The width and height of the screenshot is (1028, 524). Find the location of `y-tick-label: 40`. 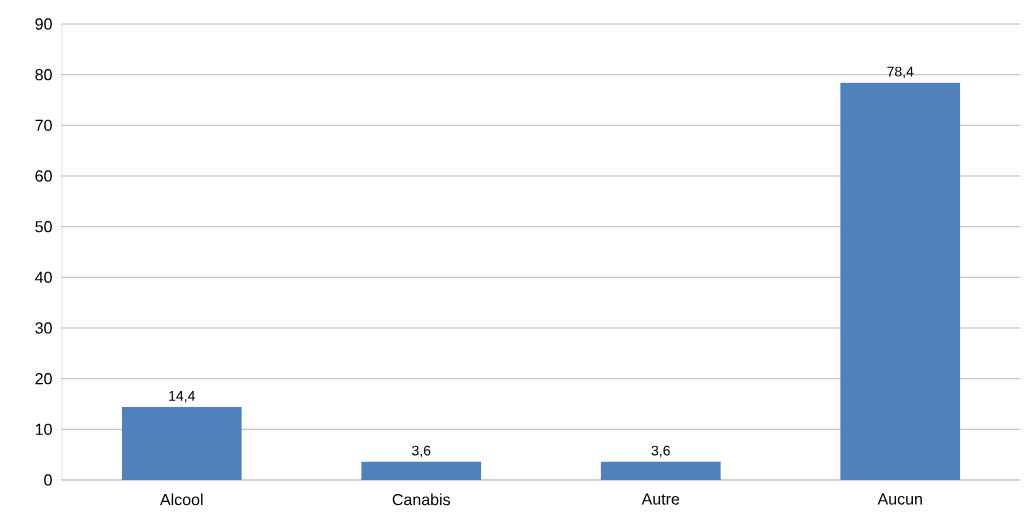

y-tick-label: 40 is located at coordinates (43, 277).